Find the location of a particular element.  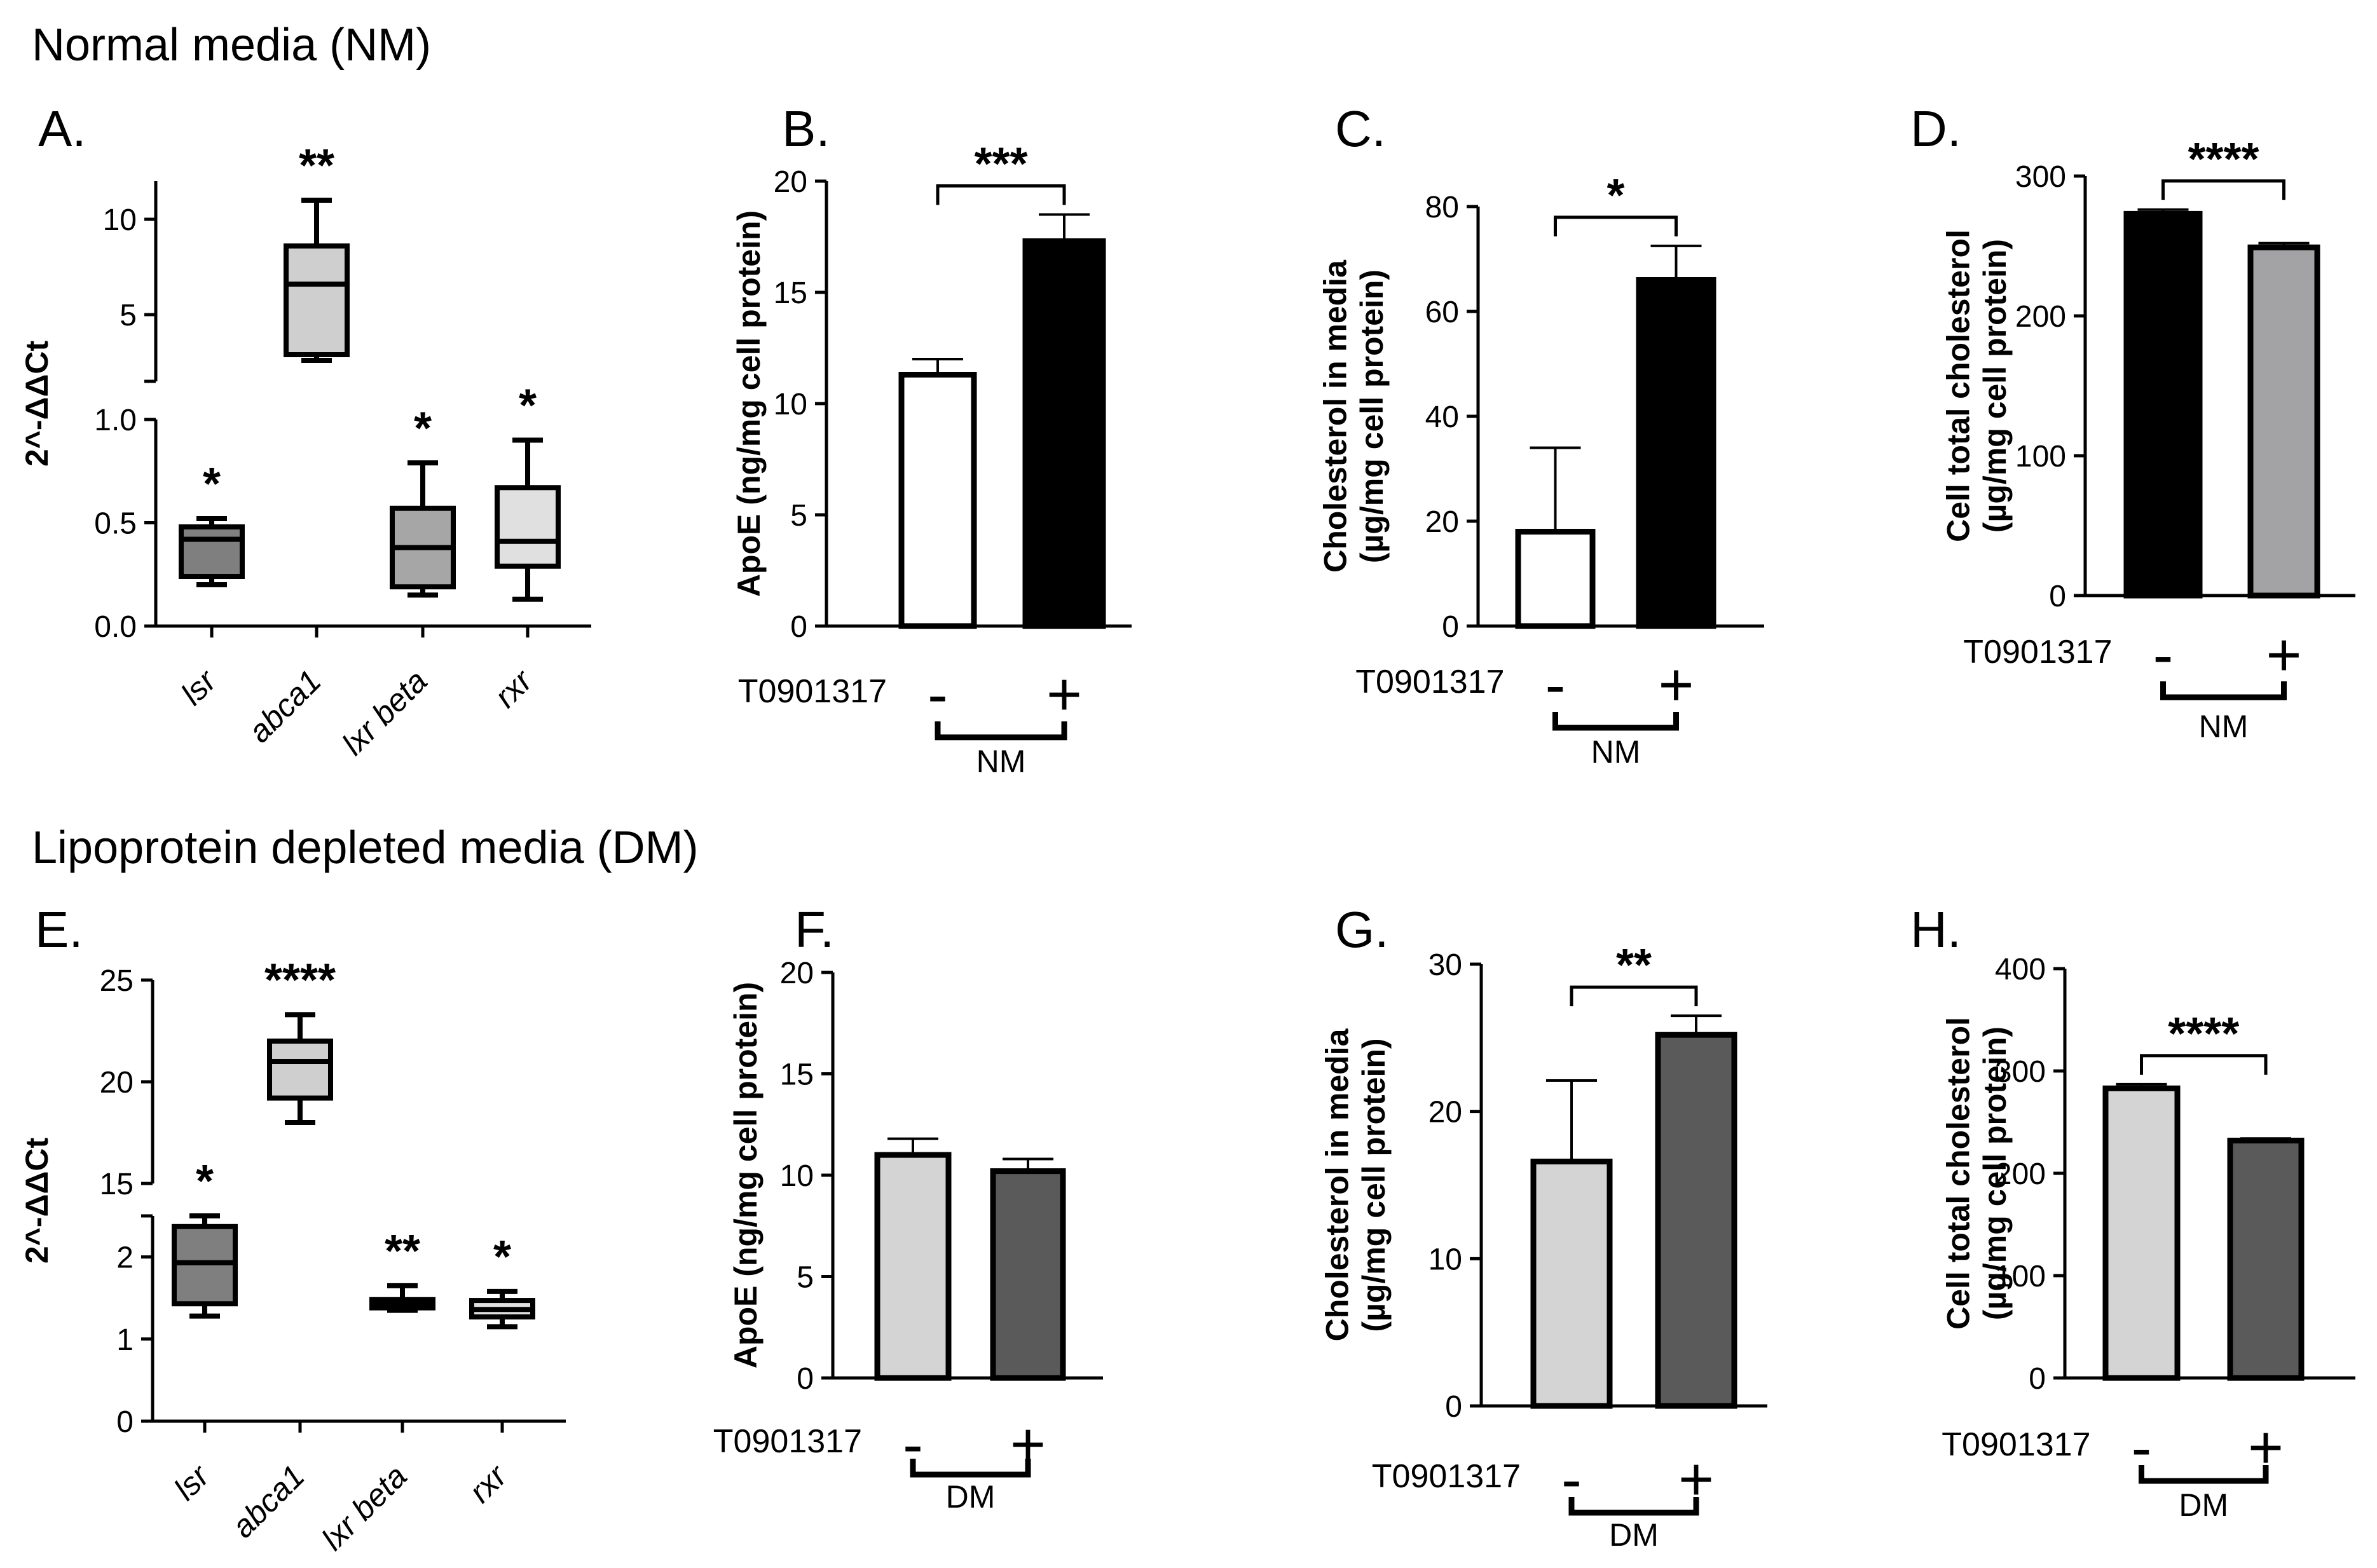

panel-letter: C. is located at coordinates (1360, 128).